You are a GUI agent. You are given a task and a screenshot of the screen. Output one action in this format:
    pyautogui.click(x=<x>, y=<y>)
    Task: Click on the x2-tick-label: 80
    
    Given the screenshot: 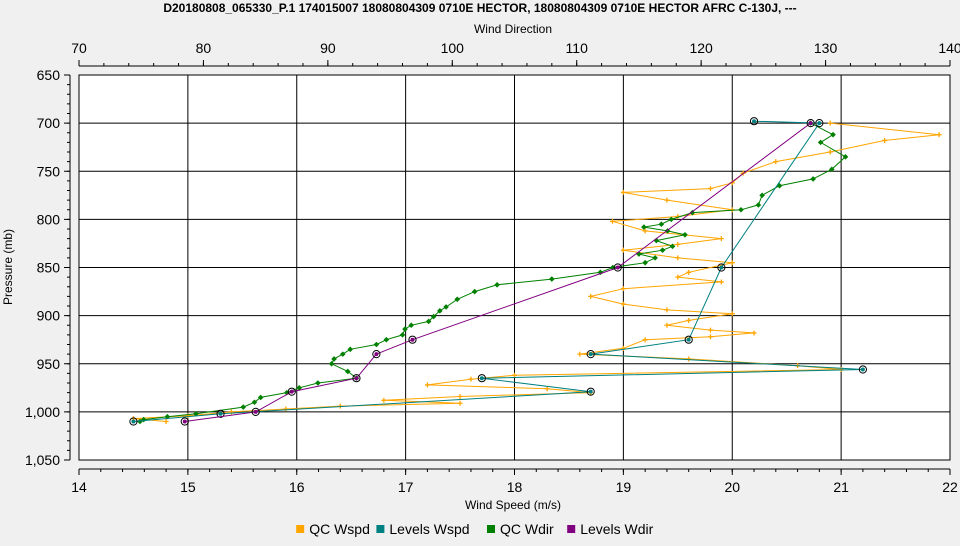 What is the action you would take?
    pyautogui.click(x=204, y=48)
    